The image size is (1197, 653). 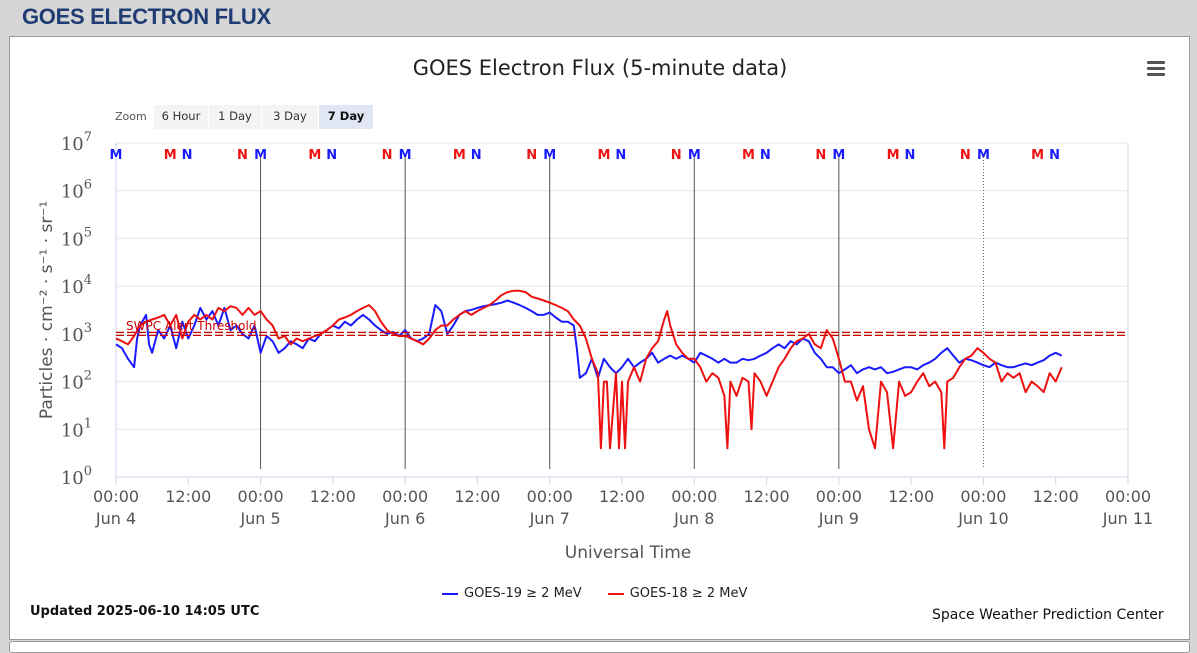 What do you see at coordinates (181, 117) in the screenshot?
I see `zoom-6-hour-button: 6 Hour` at bounding box center [181, 117].